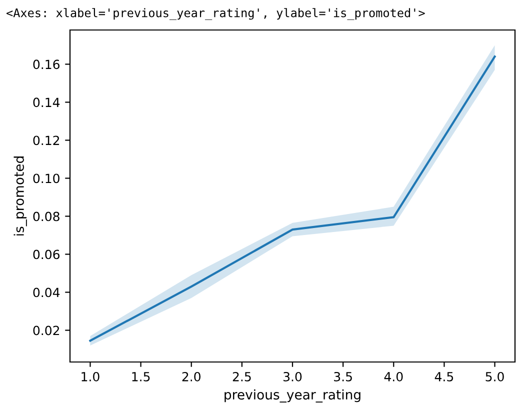 This screenshot has height=415, width=531. What do you see at coordinates (46, 331) in the screenshot?
I see `y-tick-label: 0.02` at bounding box center [46, 331].